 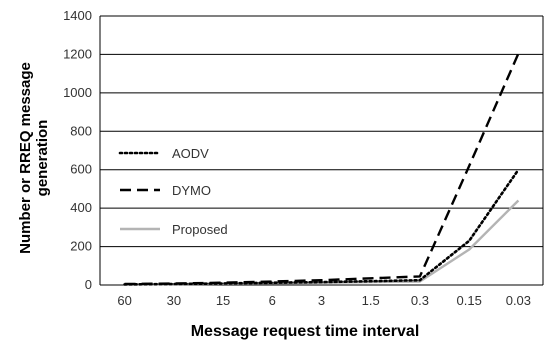 I want to click on x-tick-label: 6, so click(x=272, y=300).